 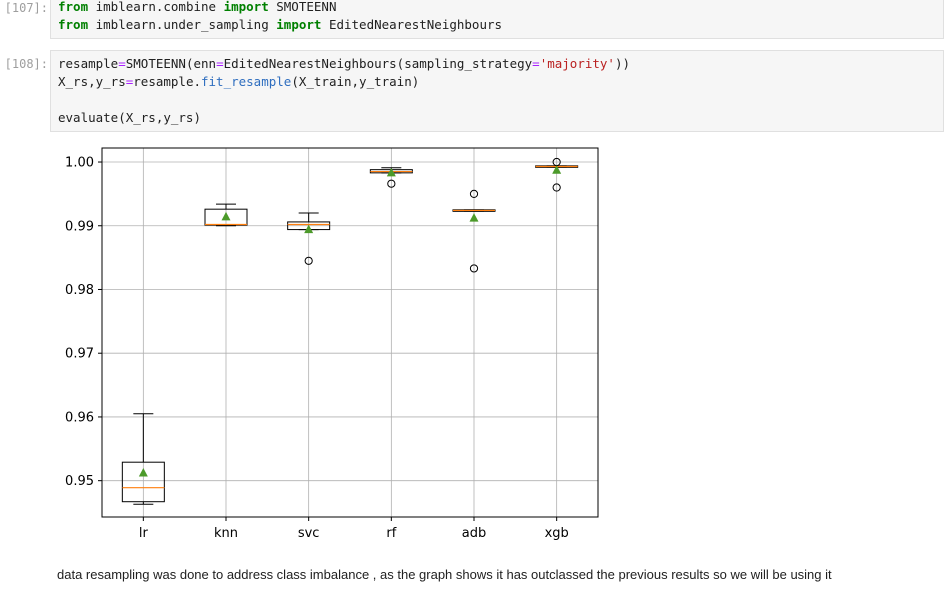 I want to click on cell-prompt: [108]:, so click(x=26, y=64).